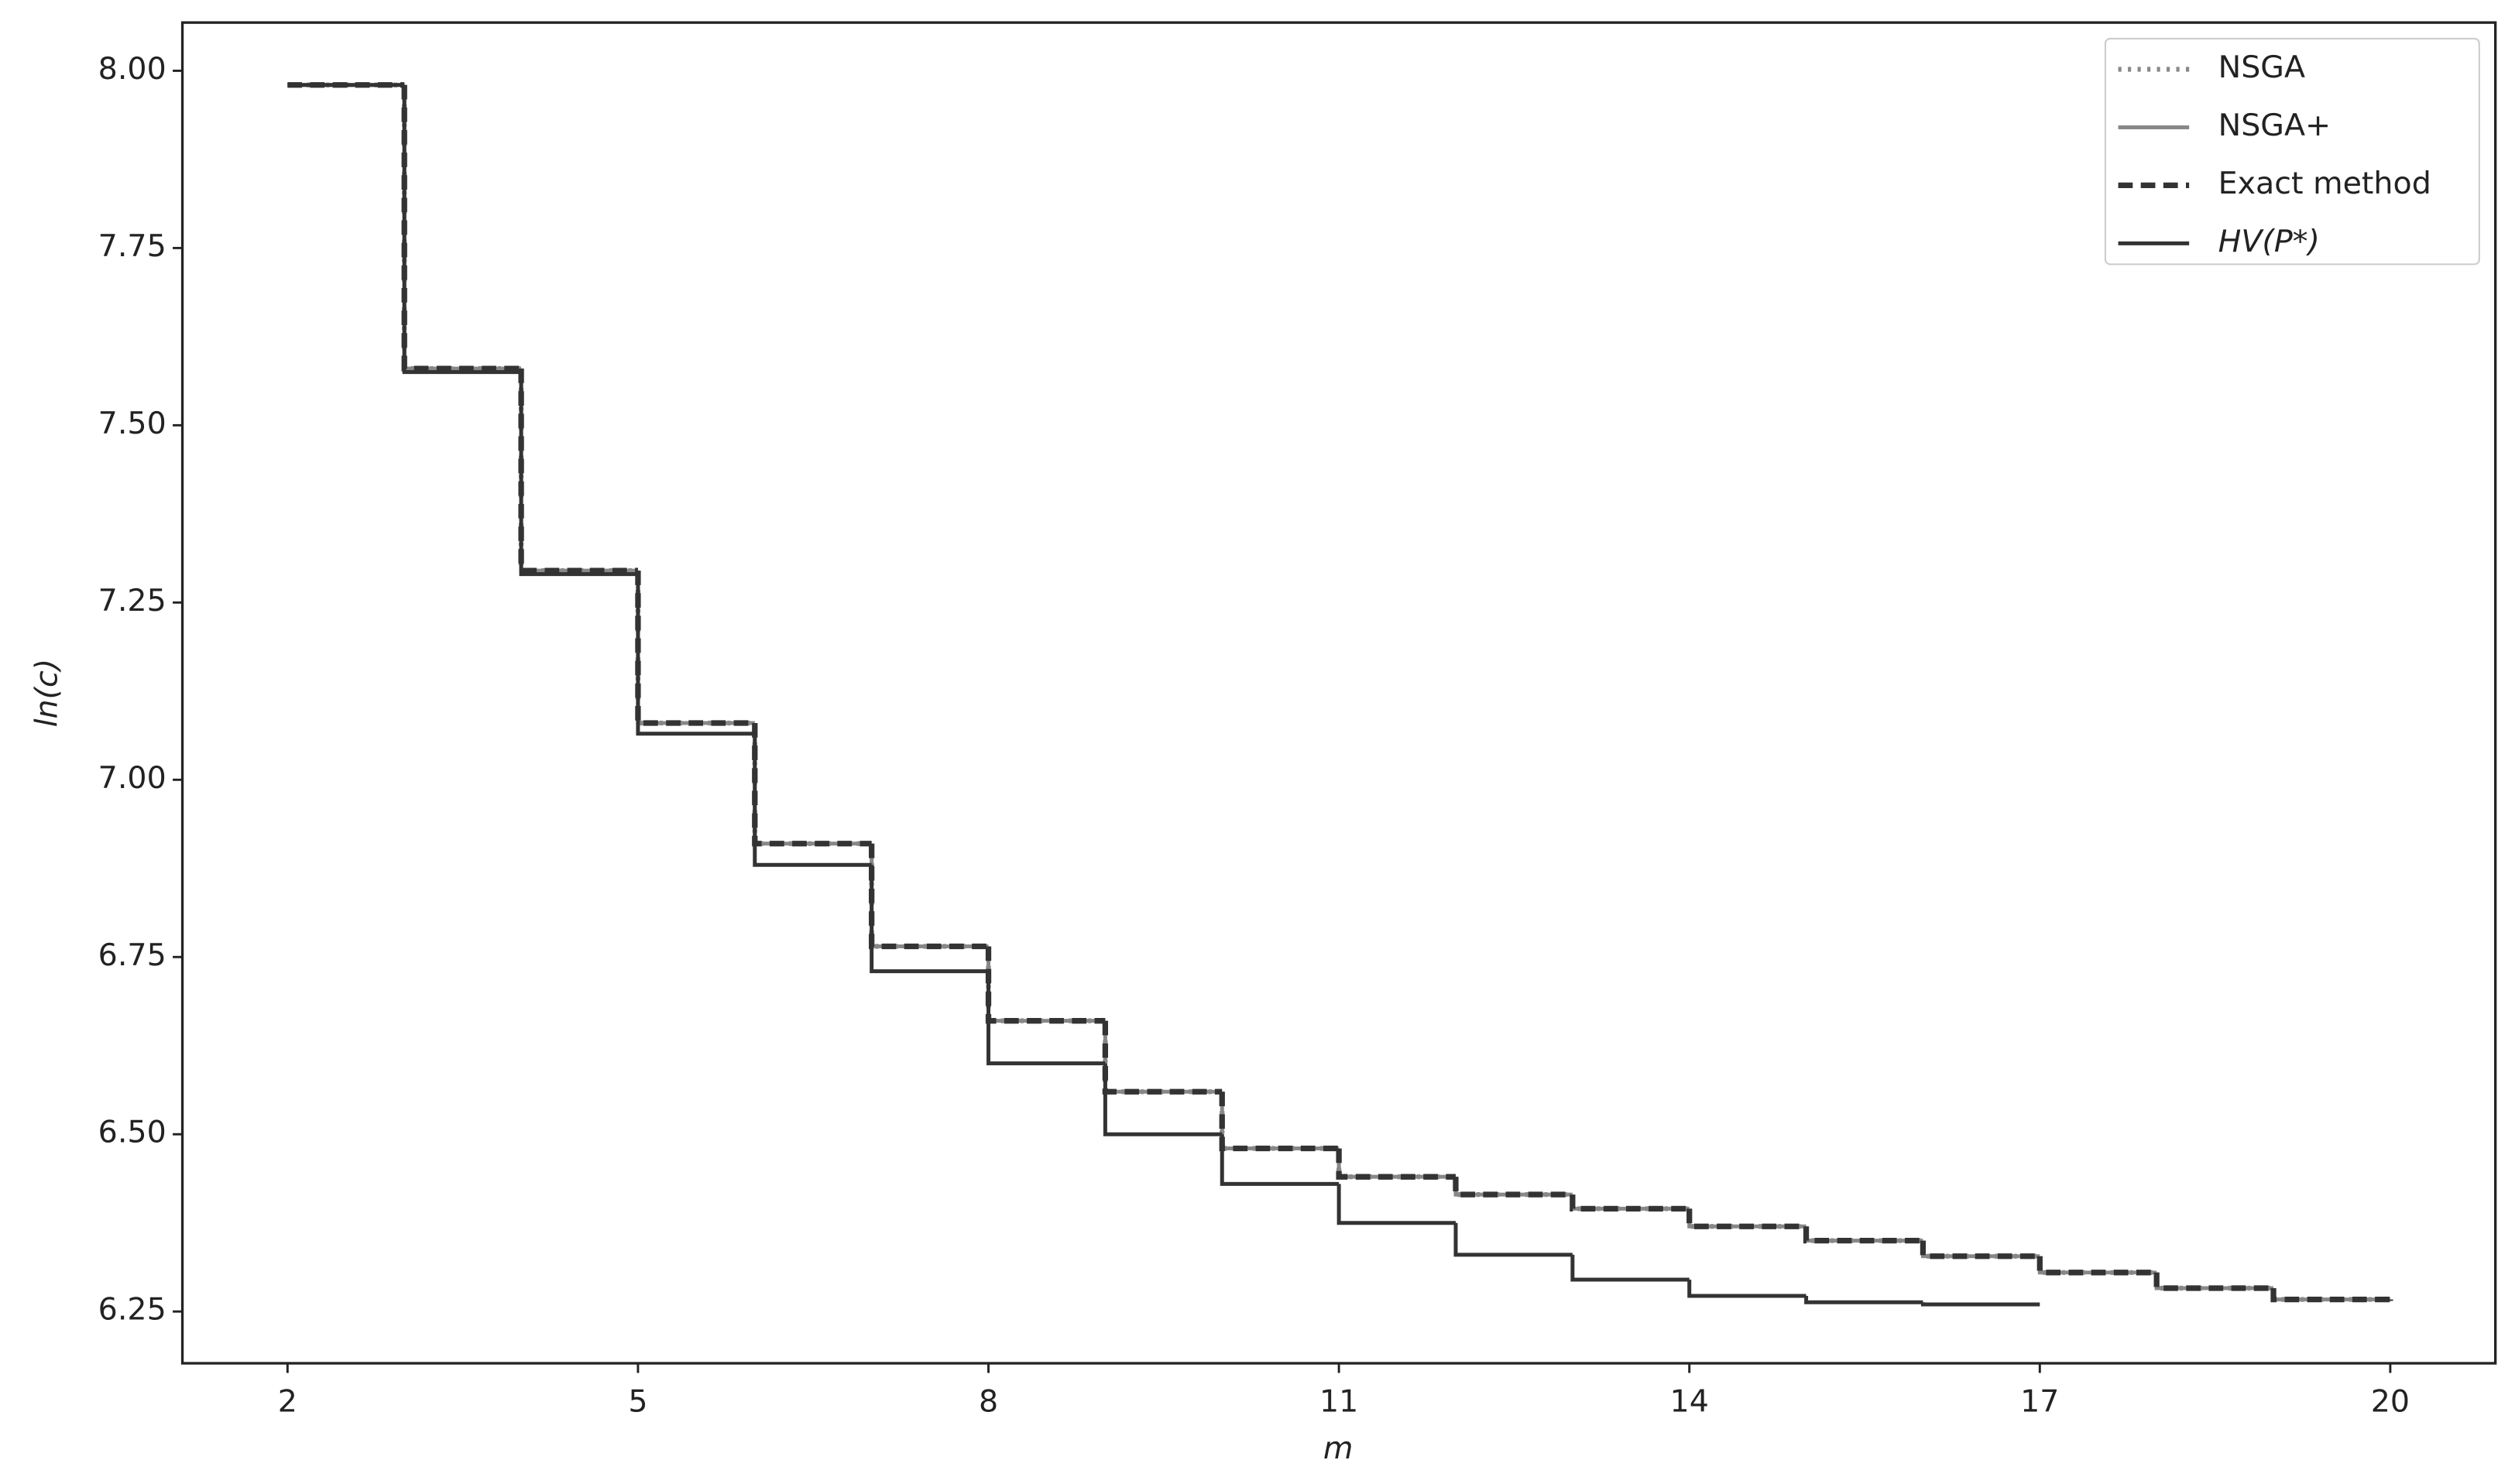  What do you see at coordinates (132, 778) in the screenshot?
I see `y-tick-label: 7.00` at bounding box center [132, 778].